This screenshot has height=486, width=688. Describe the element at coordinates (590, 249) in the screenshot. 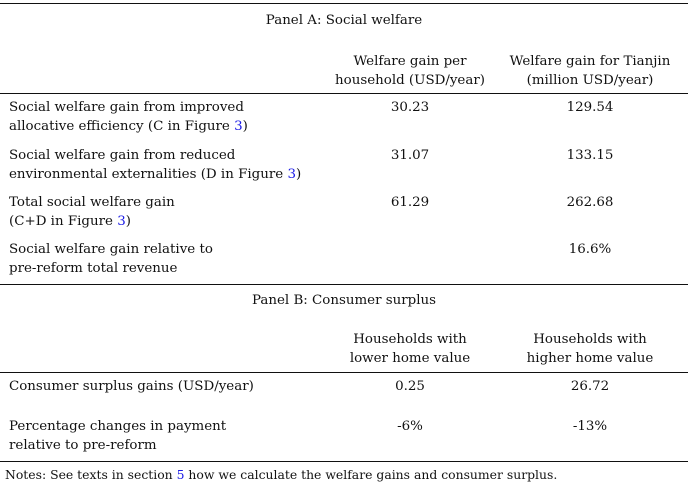

I see `panel-a-row-4-value2: 16.6%` at that location.